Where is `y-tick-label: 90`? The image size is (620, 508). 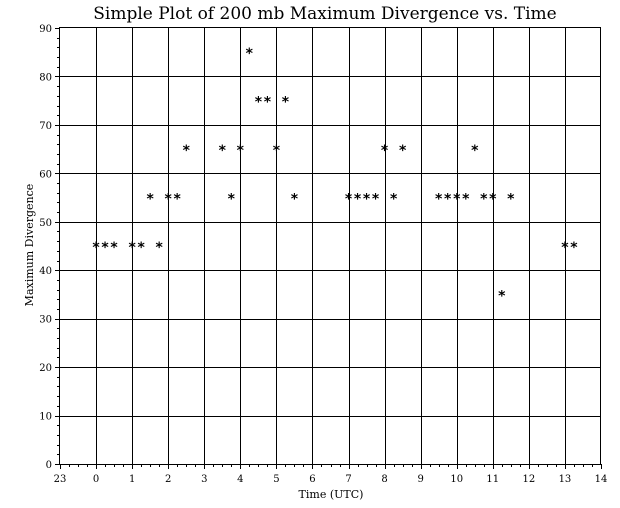 y-tick-label: 90 is located at coordinates (45, 29).